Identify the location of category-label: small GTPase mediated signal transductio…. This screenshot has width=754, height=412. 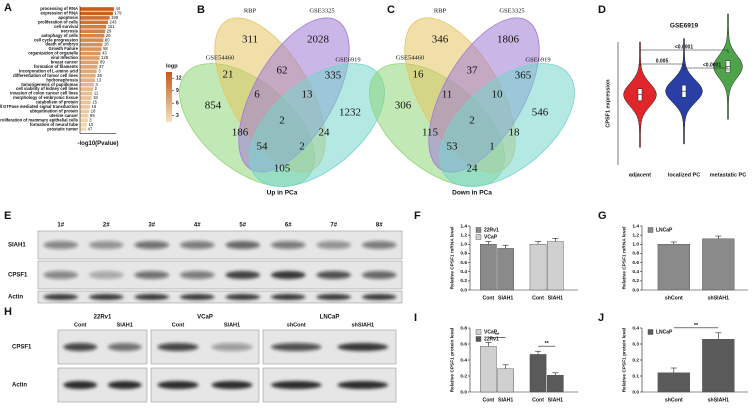
(39, 106).